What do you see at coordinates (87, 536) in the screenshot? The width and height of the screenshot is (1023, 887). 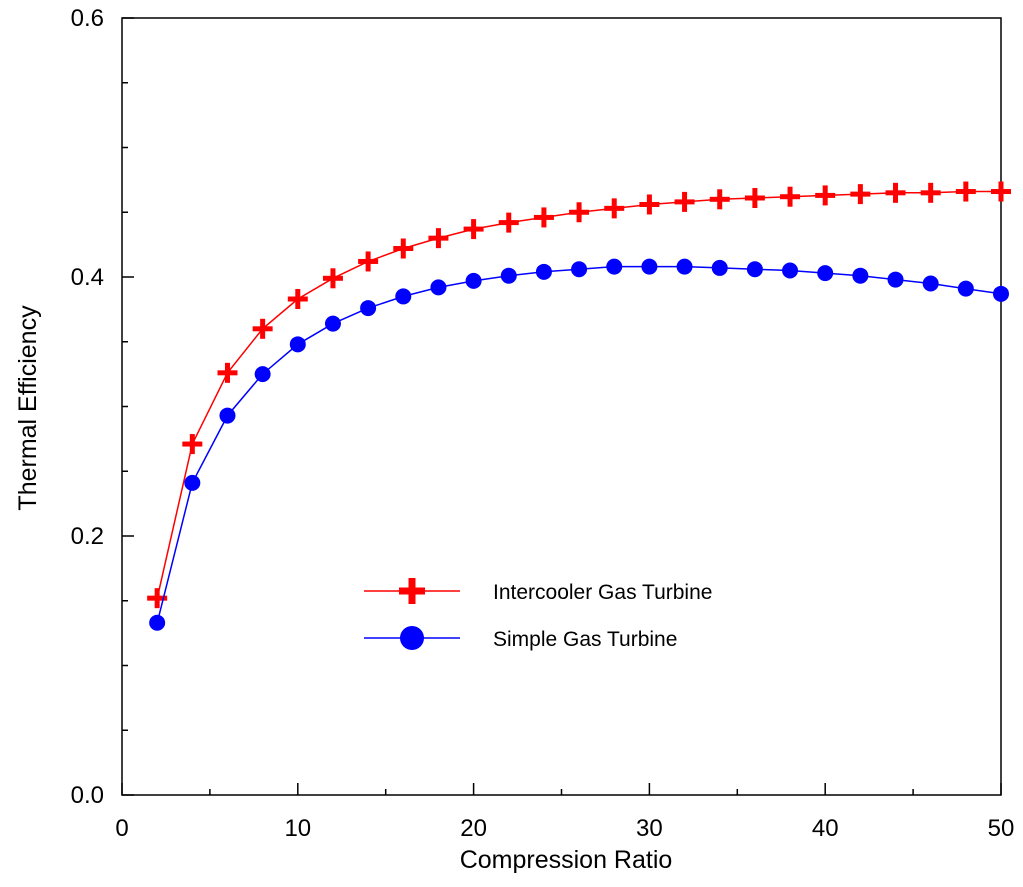 I see `y-tick-label: 0.2` at bounding box center [87, 536].